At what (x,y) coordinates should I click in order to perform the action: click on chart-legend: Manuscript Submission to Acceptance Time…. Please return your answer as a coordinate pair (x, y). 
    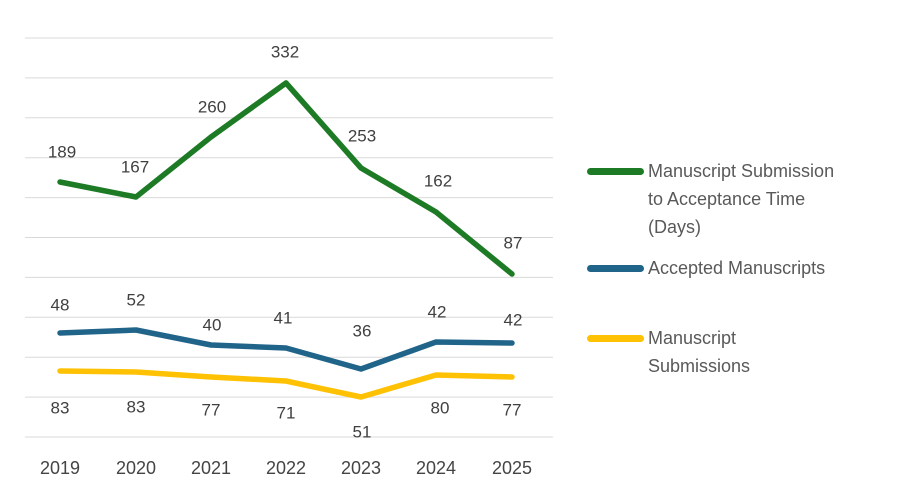
    Looking at the image, I should click on (715, 268).